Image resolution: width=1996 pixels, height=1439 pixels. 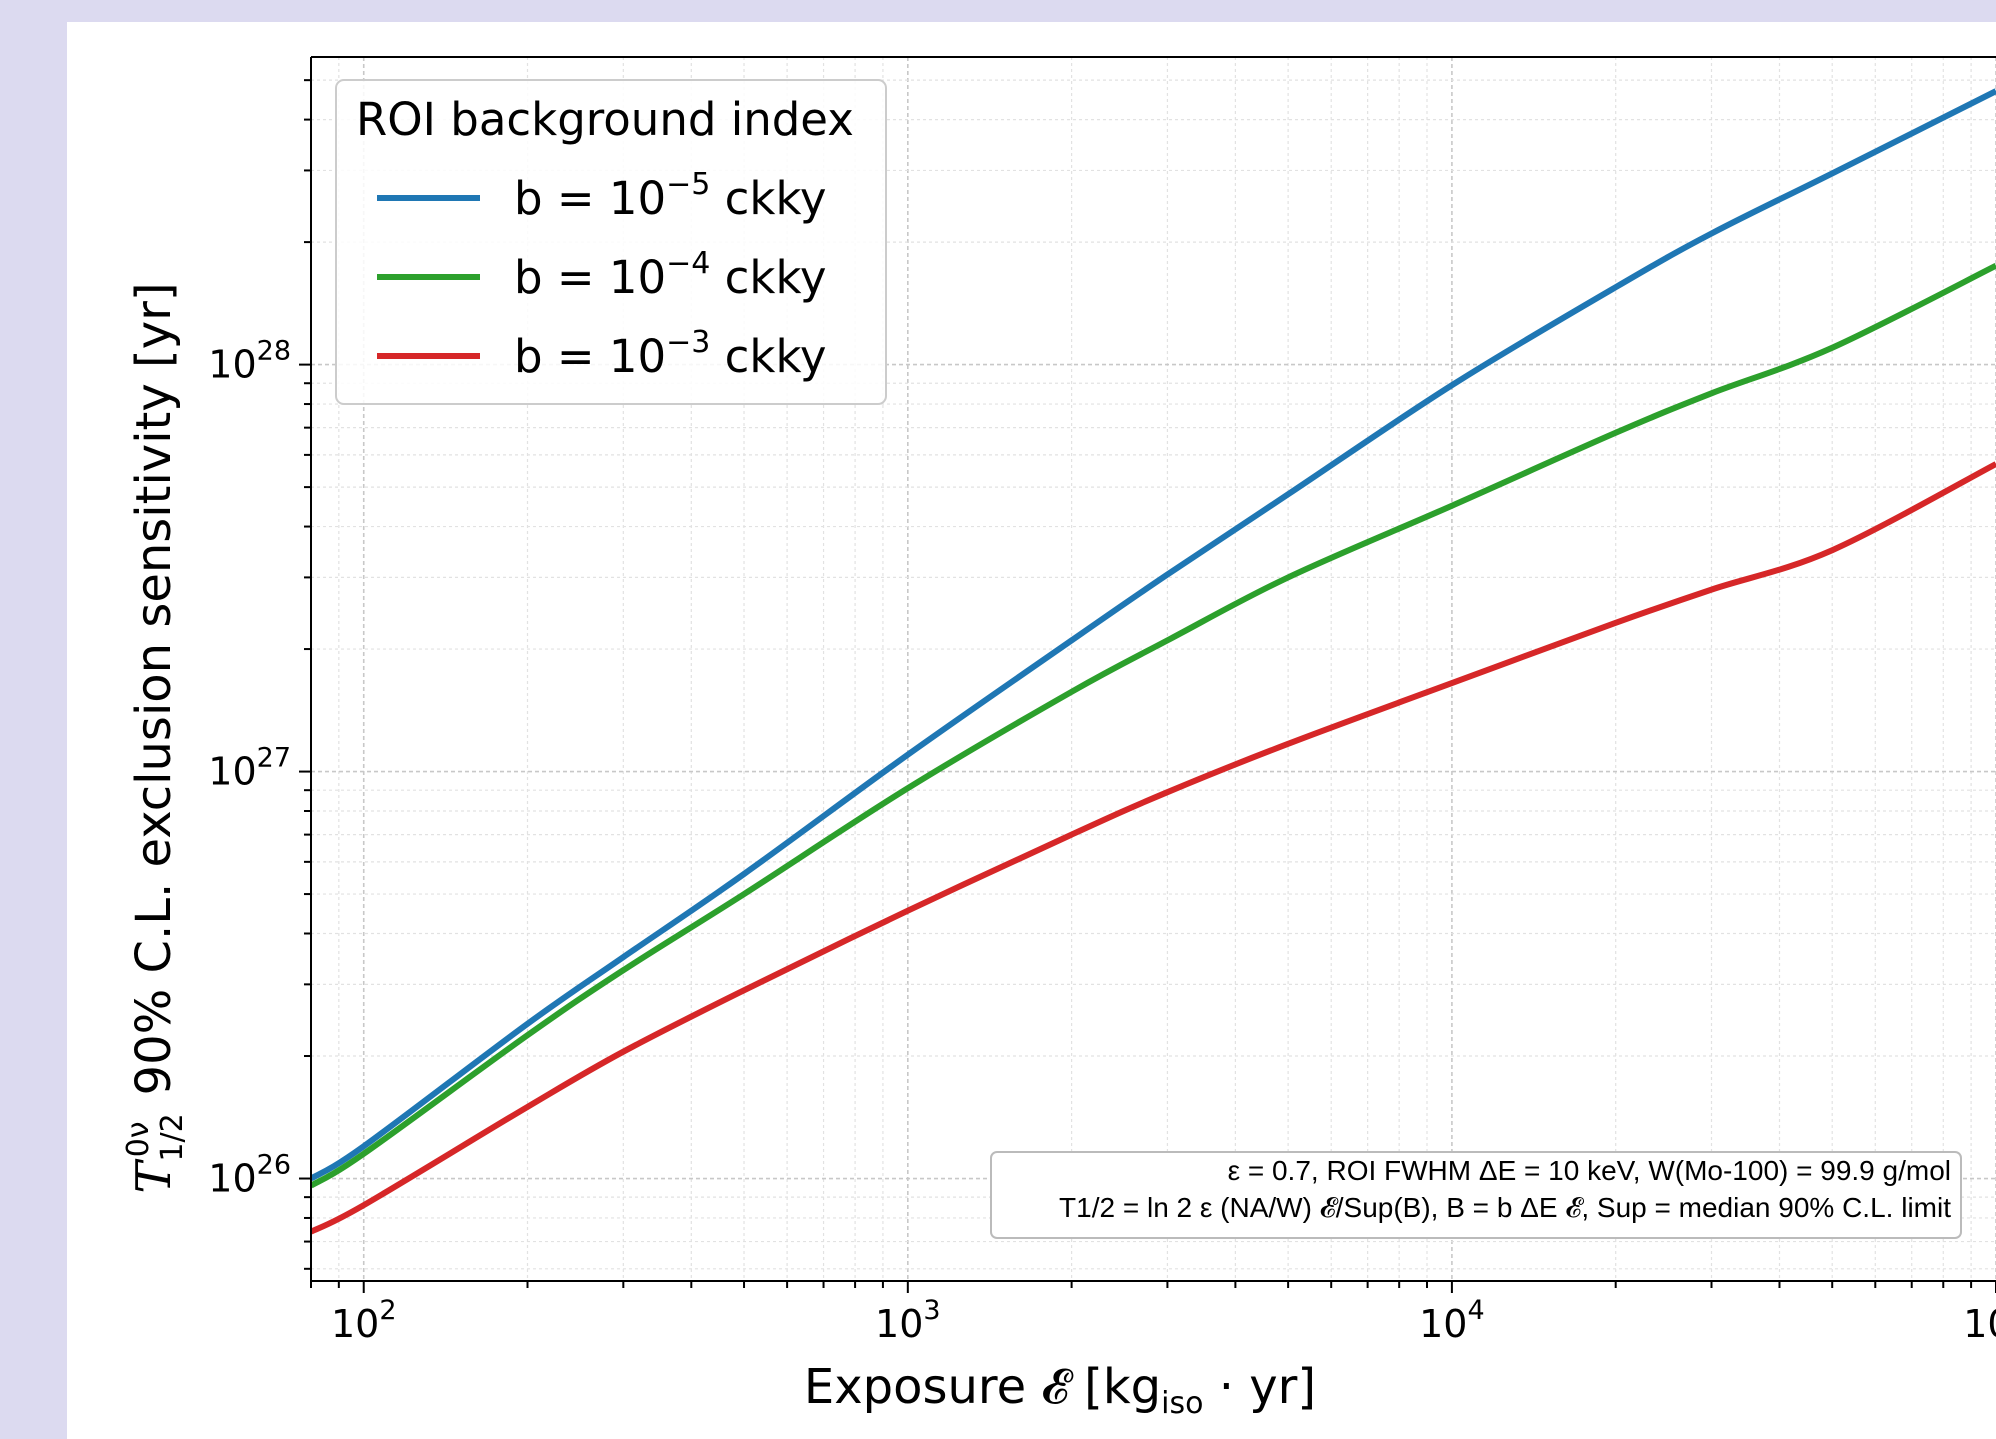 What do you see at coordinates (1979, 1320) in the screenshot?
I see `x-tick-label: 105` at bounding box center [1979, 1320].